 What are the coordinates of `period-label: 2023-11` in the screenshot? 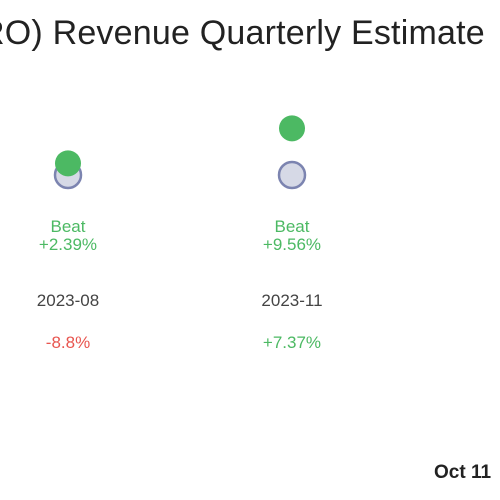 It's located at (291, 300).